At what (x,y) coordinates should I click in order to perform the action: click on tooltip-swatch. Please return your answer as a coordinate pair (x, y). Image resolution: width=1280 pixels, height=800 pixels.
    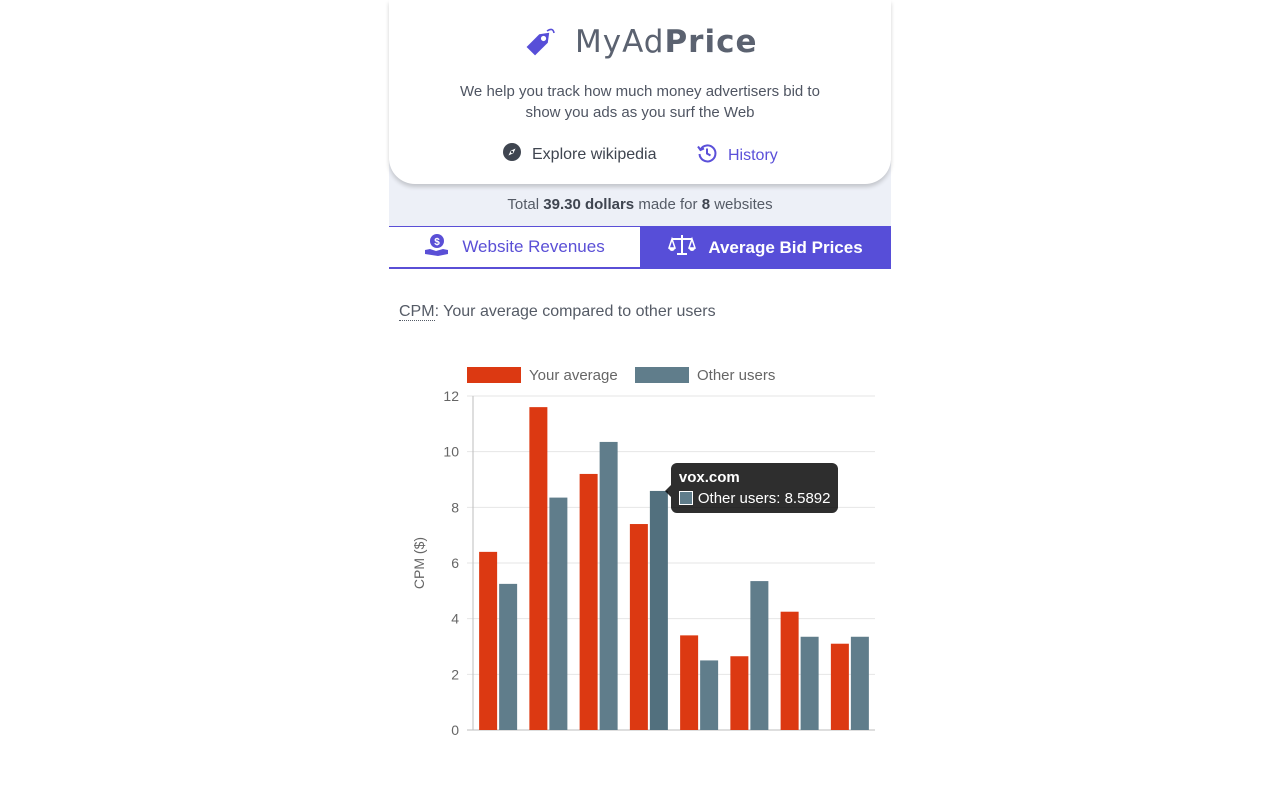
    Looking at the image, I should click on (685, 498).